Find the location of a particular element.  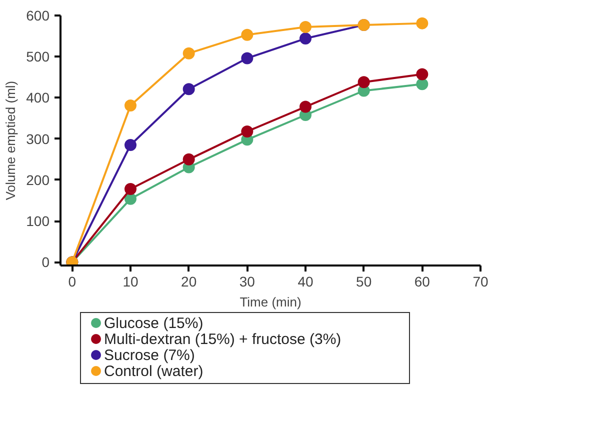

y-tick-label: 0 is located at coordinates (46, 262).